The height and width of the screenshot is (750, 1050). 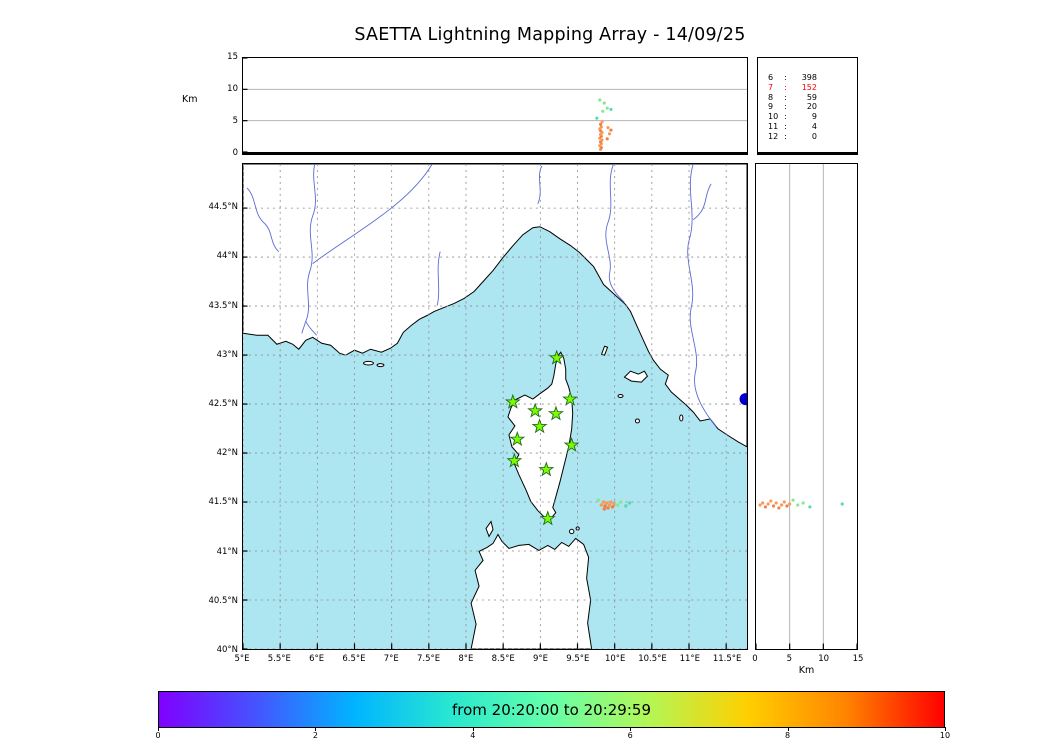 I want to click on river-var, so click(x=438, y=278).